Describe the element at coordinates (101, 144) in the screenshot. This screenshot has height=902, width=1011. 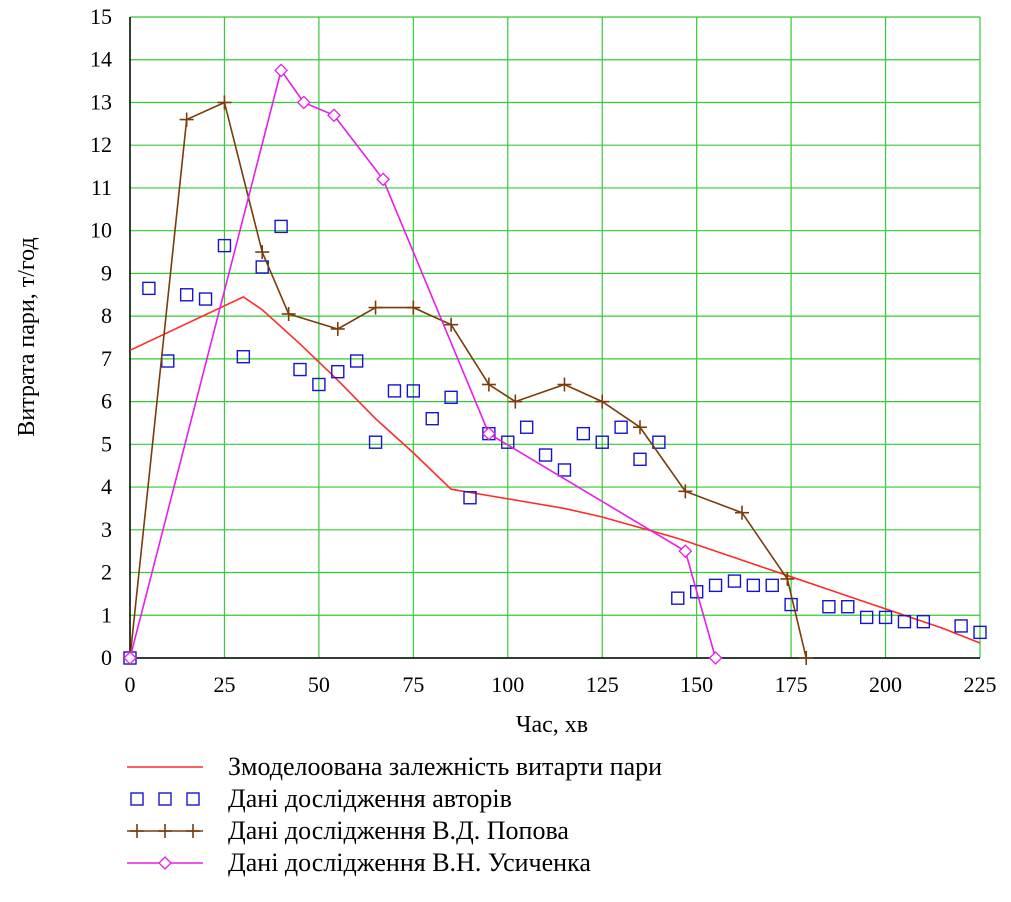
I see `y-tick-label: 12` at that location.